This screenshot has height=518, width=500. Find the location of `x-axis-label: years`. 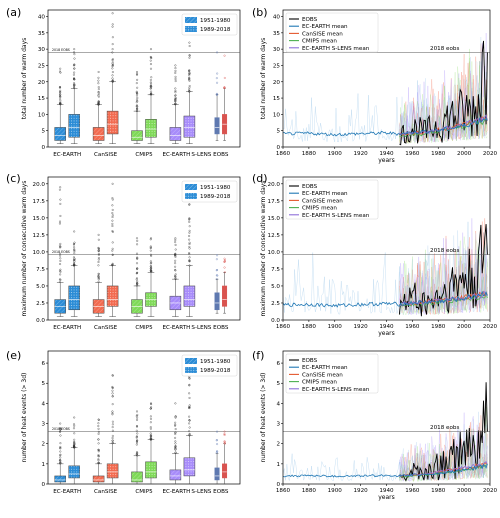

x-axis-label: years is located at coordinates (386, 333).